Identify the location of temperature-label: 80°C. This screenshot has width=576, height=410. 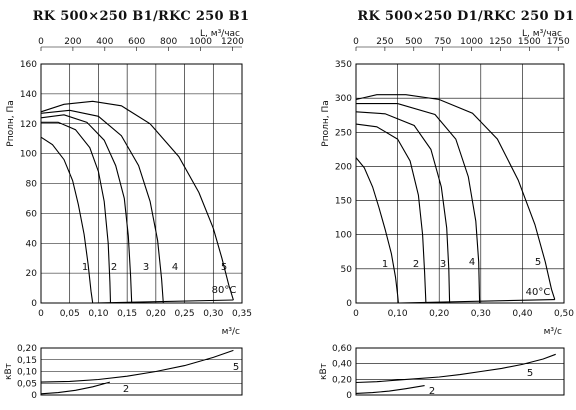
(224, 290).